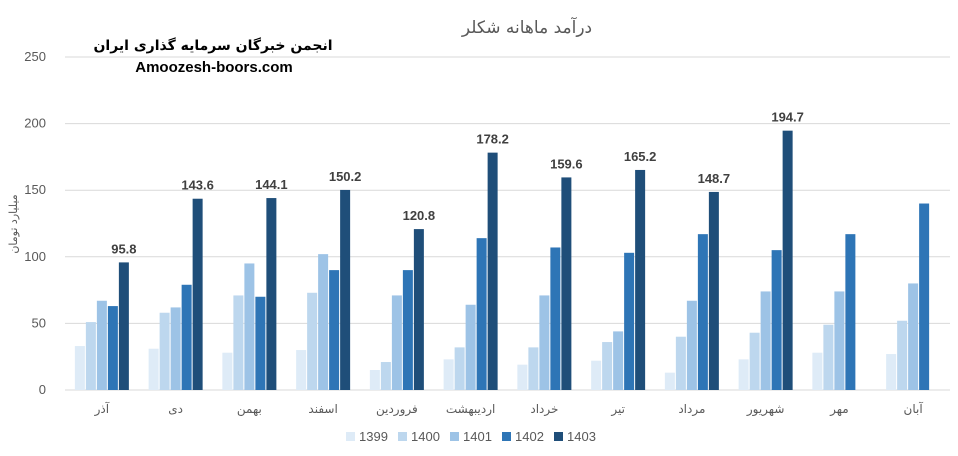 This screenshot has height=456, width=958. Describe the element at coordinates (425, 436) in the screenshot. I see `legend-label: 1400` at that location.